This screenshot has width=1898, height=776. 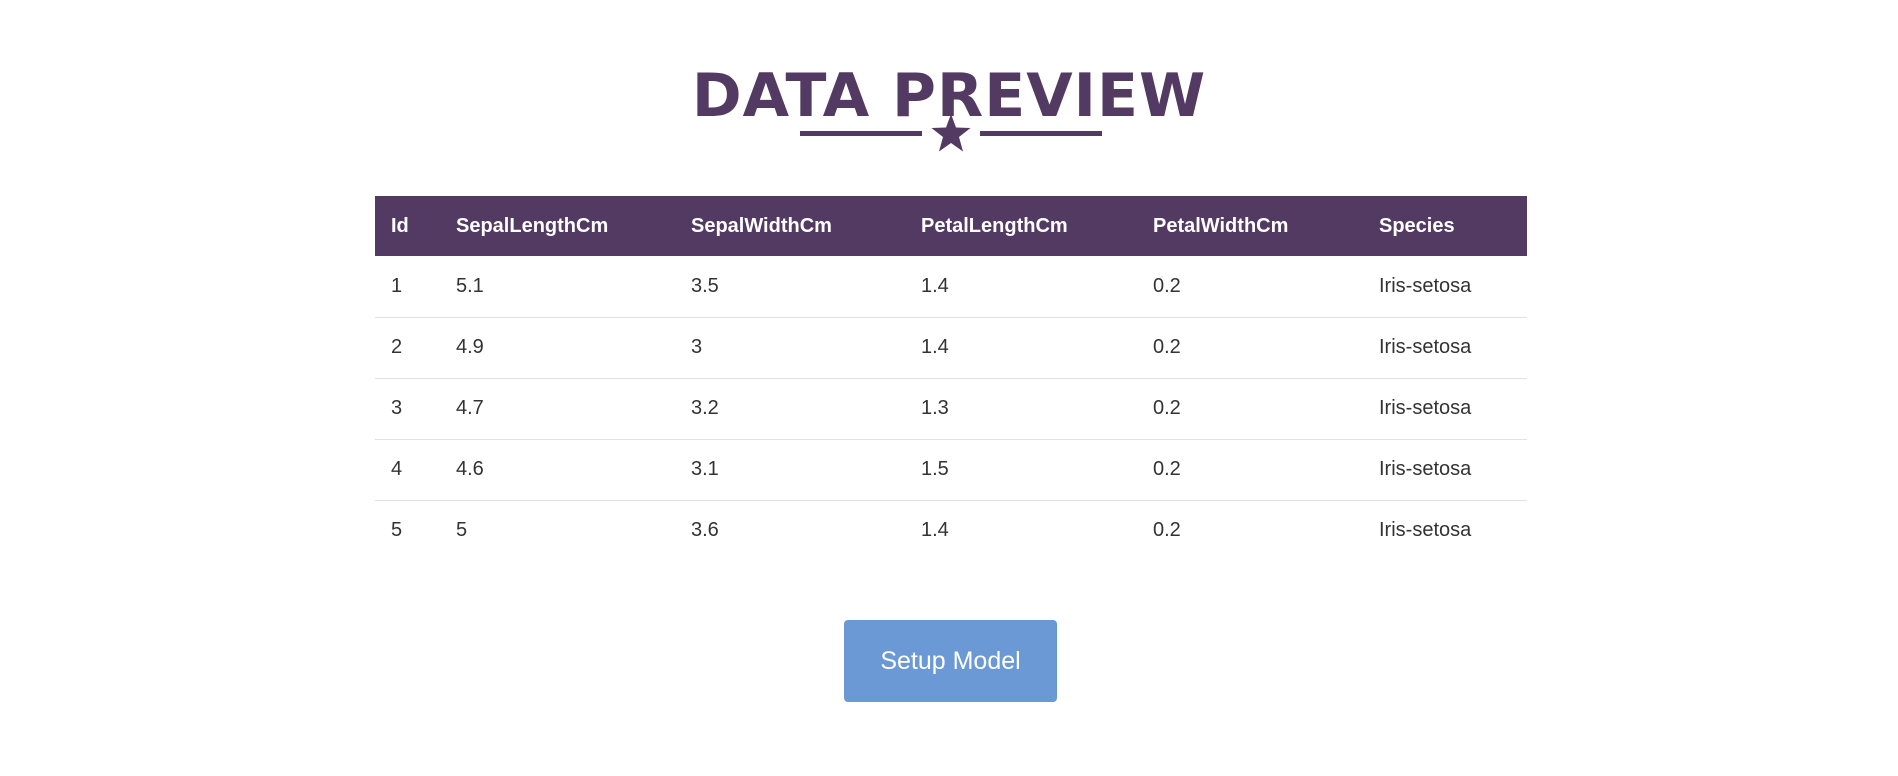 I want to click on column-header-petal-width: PetalWidthCm, so click(x=1250, y=226).